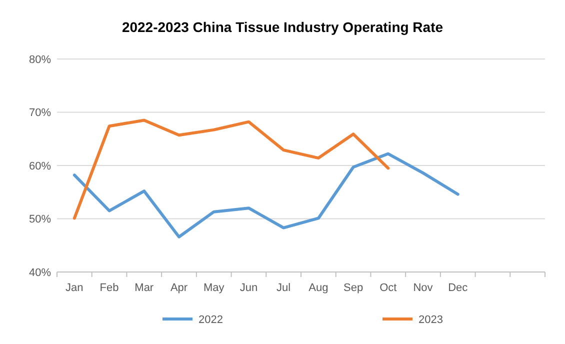 The width and height of the screenshot is (565, 344). Describe the element at coordinates (40, 60) in the screenshot. I see `y-tick-label: 80%` at that location.